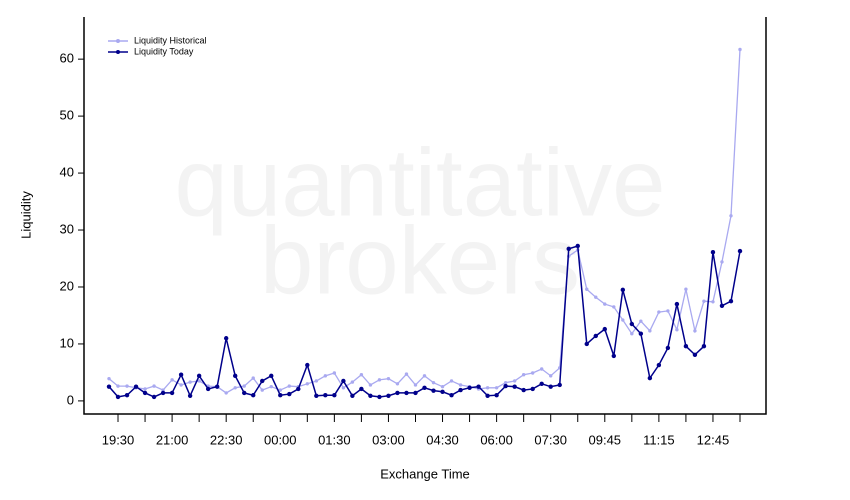 This screenshot has height=500, width=850. What do you see at coordinates (226, 439) in the screenshot?
I see `x-tick-label: 22:30` at bounding box center [226, 439].